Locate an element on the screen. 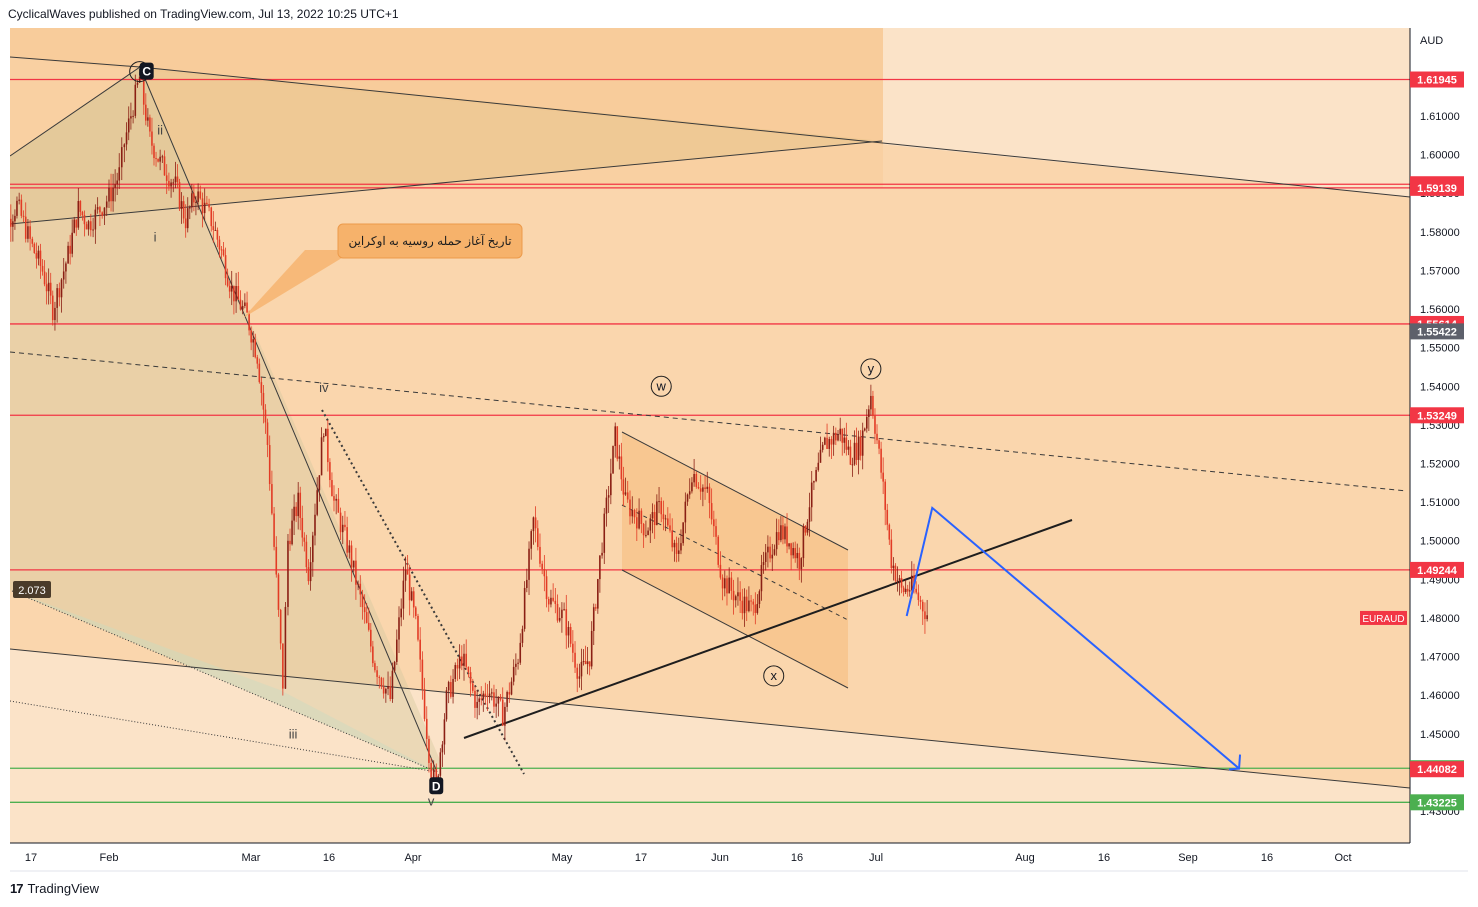 The height and width of the screenshot is (907, 1478). wave-label-w: w is located at coordinates (661, 386).